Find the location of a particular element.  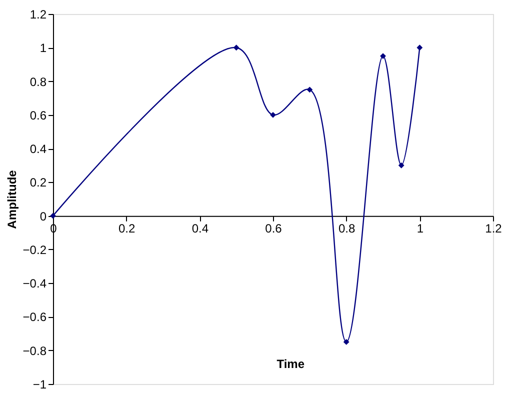

y-tick-label: 0.2 is located at coordinates (38, 183).